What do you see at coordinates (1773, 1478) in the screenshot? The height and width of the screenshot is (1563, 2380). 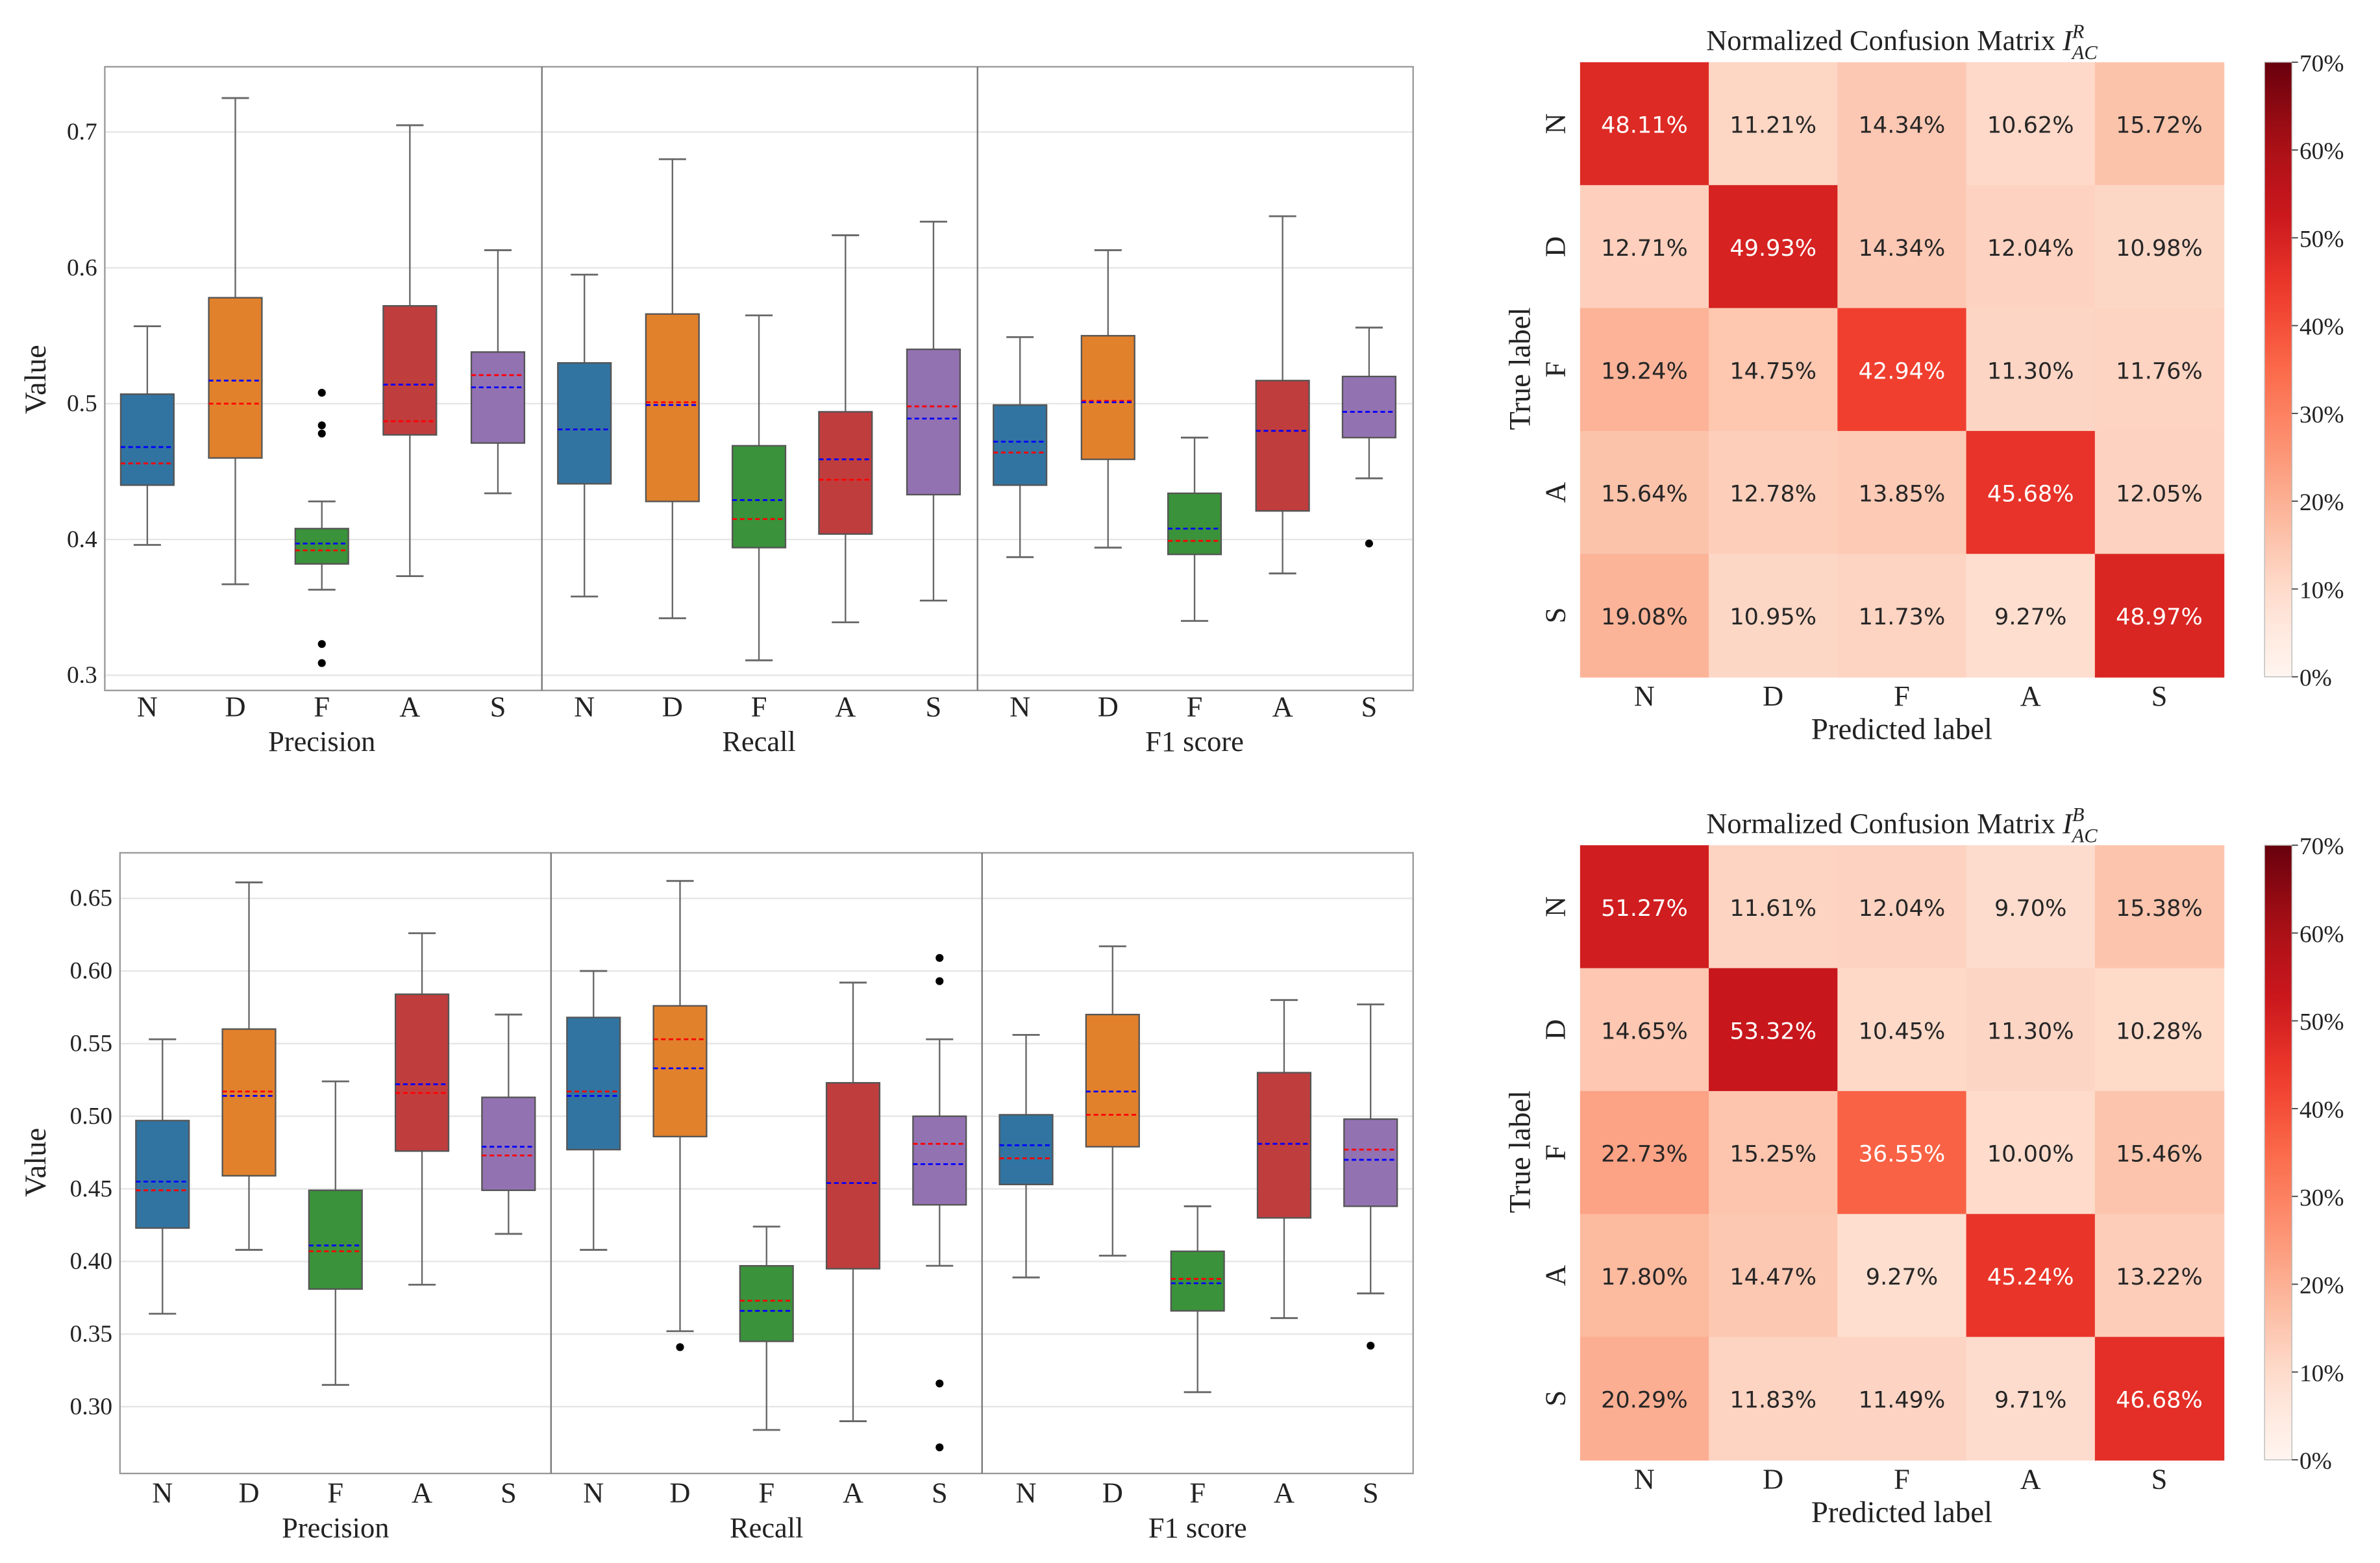 I see `column-label: D` at bounding box center [1773, 1478].